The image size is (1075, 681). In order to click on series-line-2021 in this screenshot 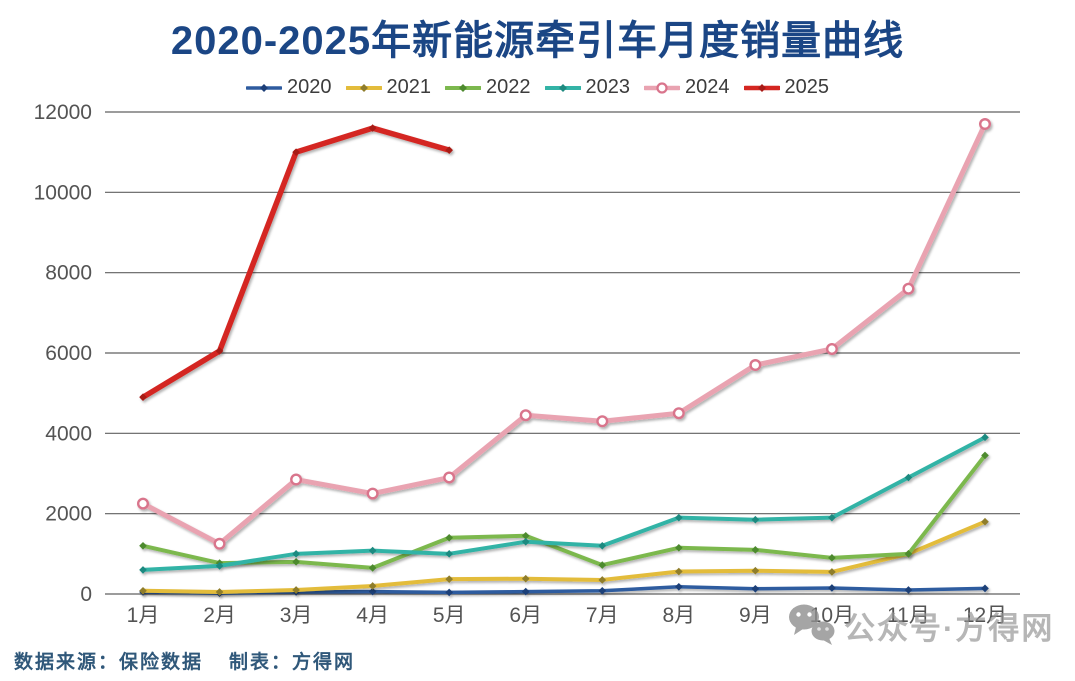, I will do `click(564, 556)`.